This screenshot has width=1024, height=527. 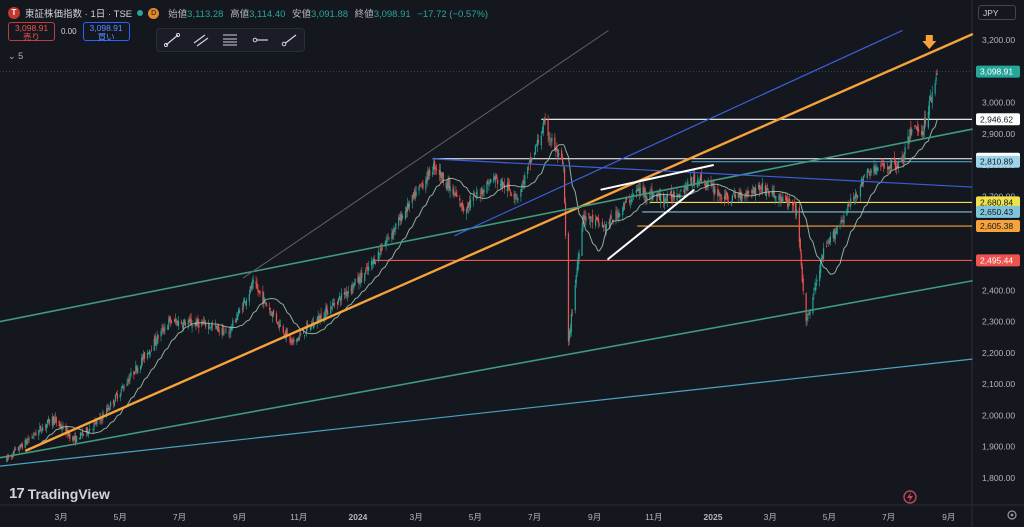 I want to click on signal-arrow-icon, so click(x=929, y=42).